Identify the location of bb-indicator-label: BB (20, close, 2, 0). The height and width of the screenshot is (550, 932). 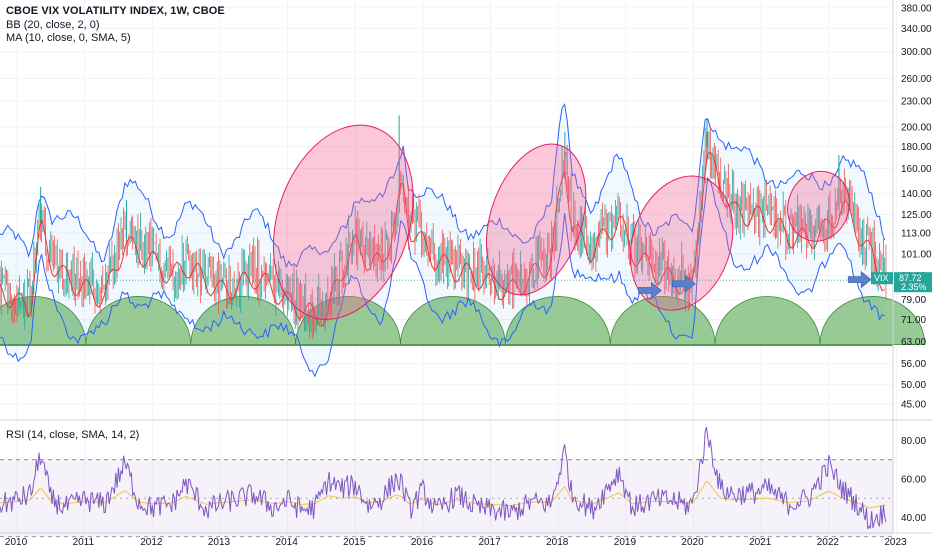
(53, 25).